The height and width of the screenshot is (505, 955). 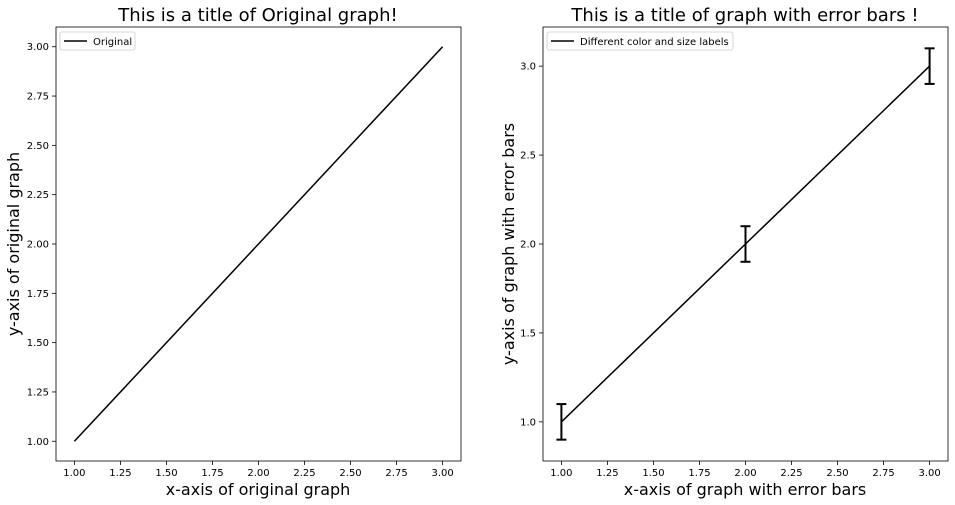 What do you see at coordinates (528, 333) in the screenshot?
I see `y-tick-label: 1.5` at bounding box center [528, 333].